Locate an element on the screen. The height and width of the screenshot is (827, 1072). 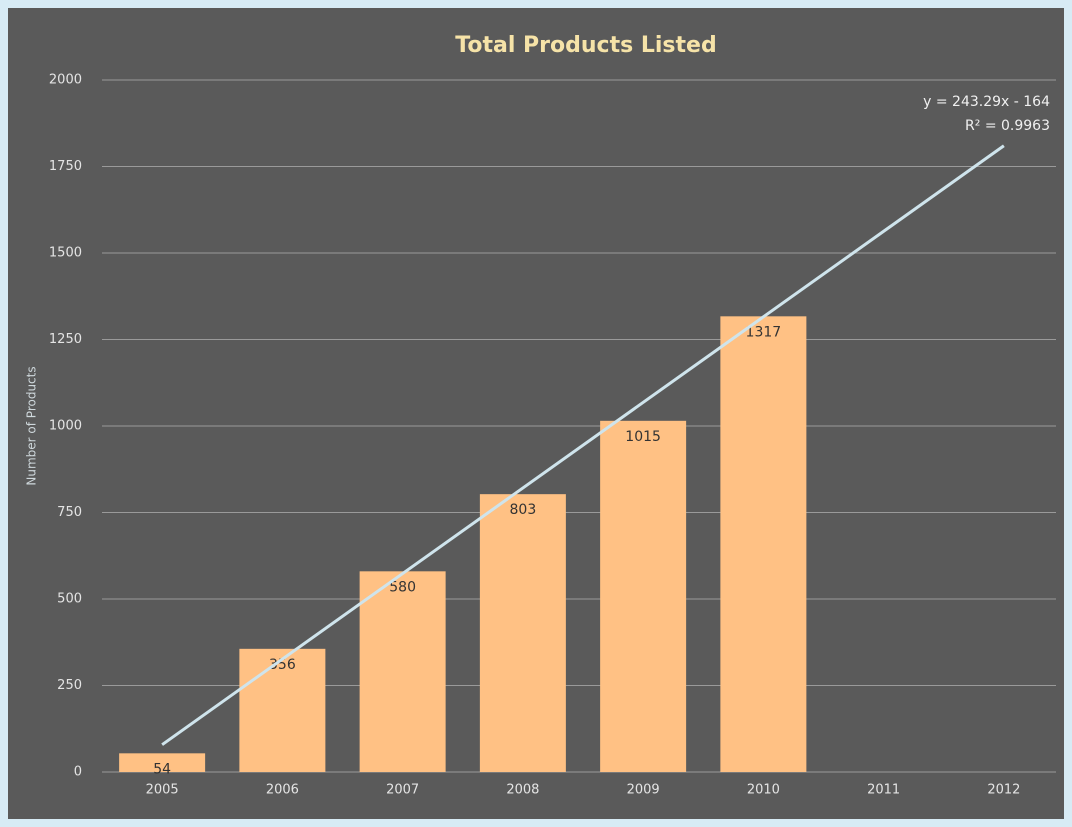
y-tick-label: 1000 is located at coordinates (65, 426).